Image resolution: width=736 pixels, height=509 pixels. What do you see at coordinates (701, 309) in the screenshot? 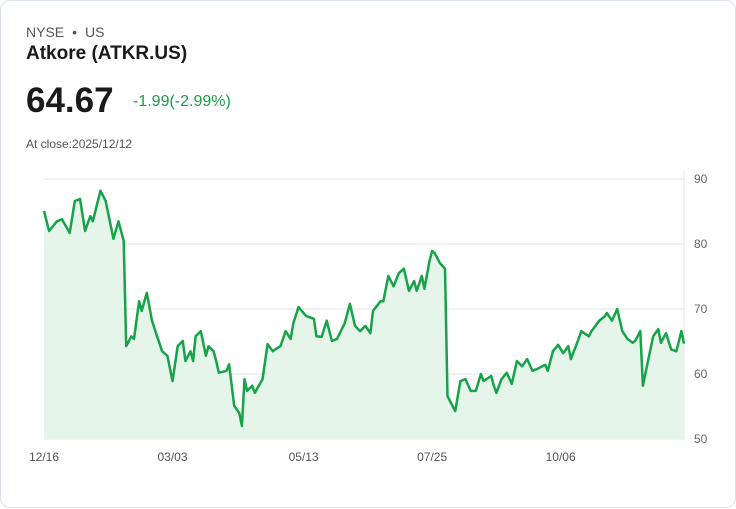
I see `y-tick-label: 70` at bounding box center [701, 309].